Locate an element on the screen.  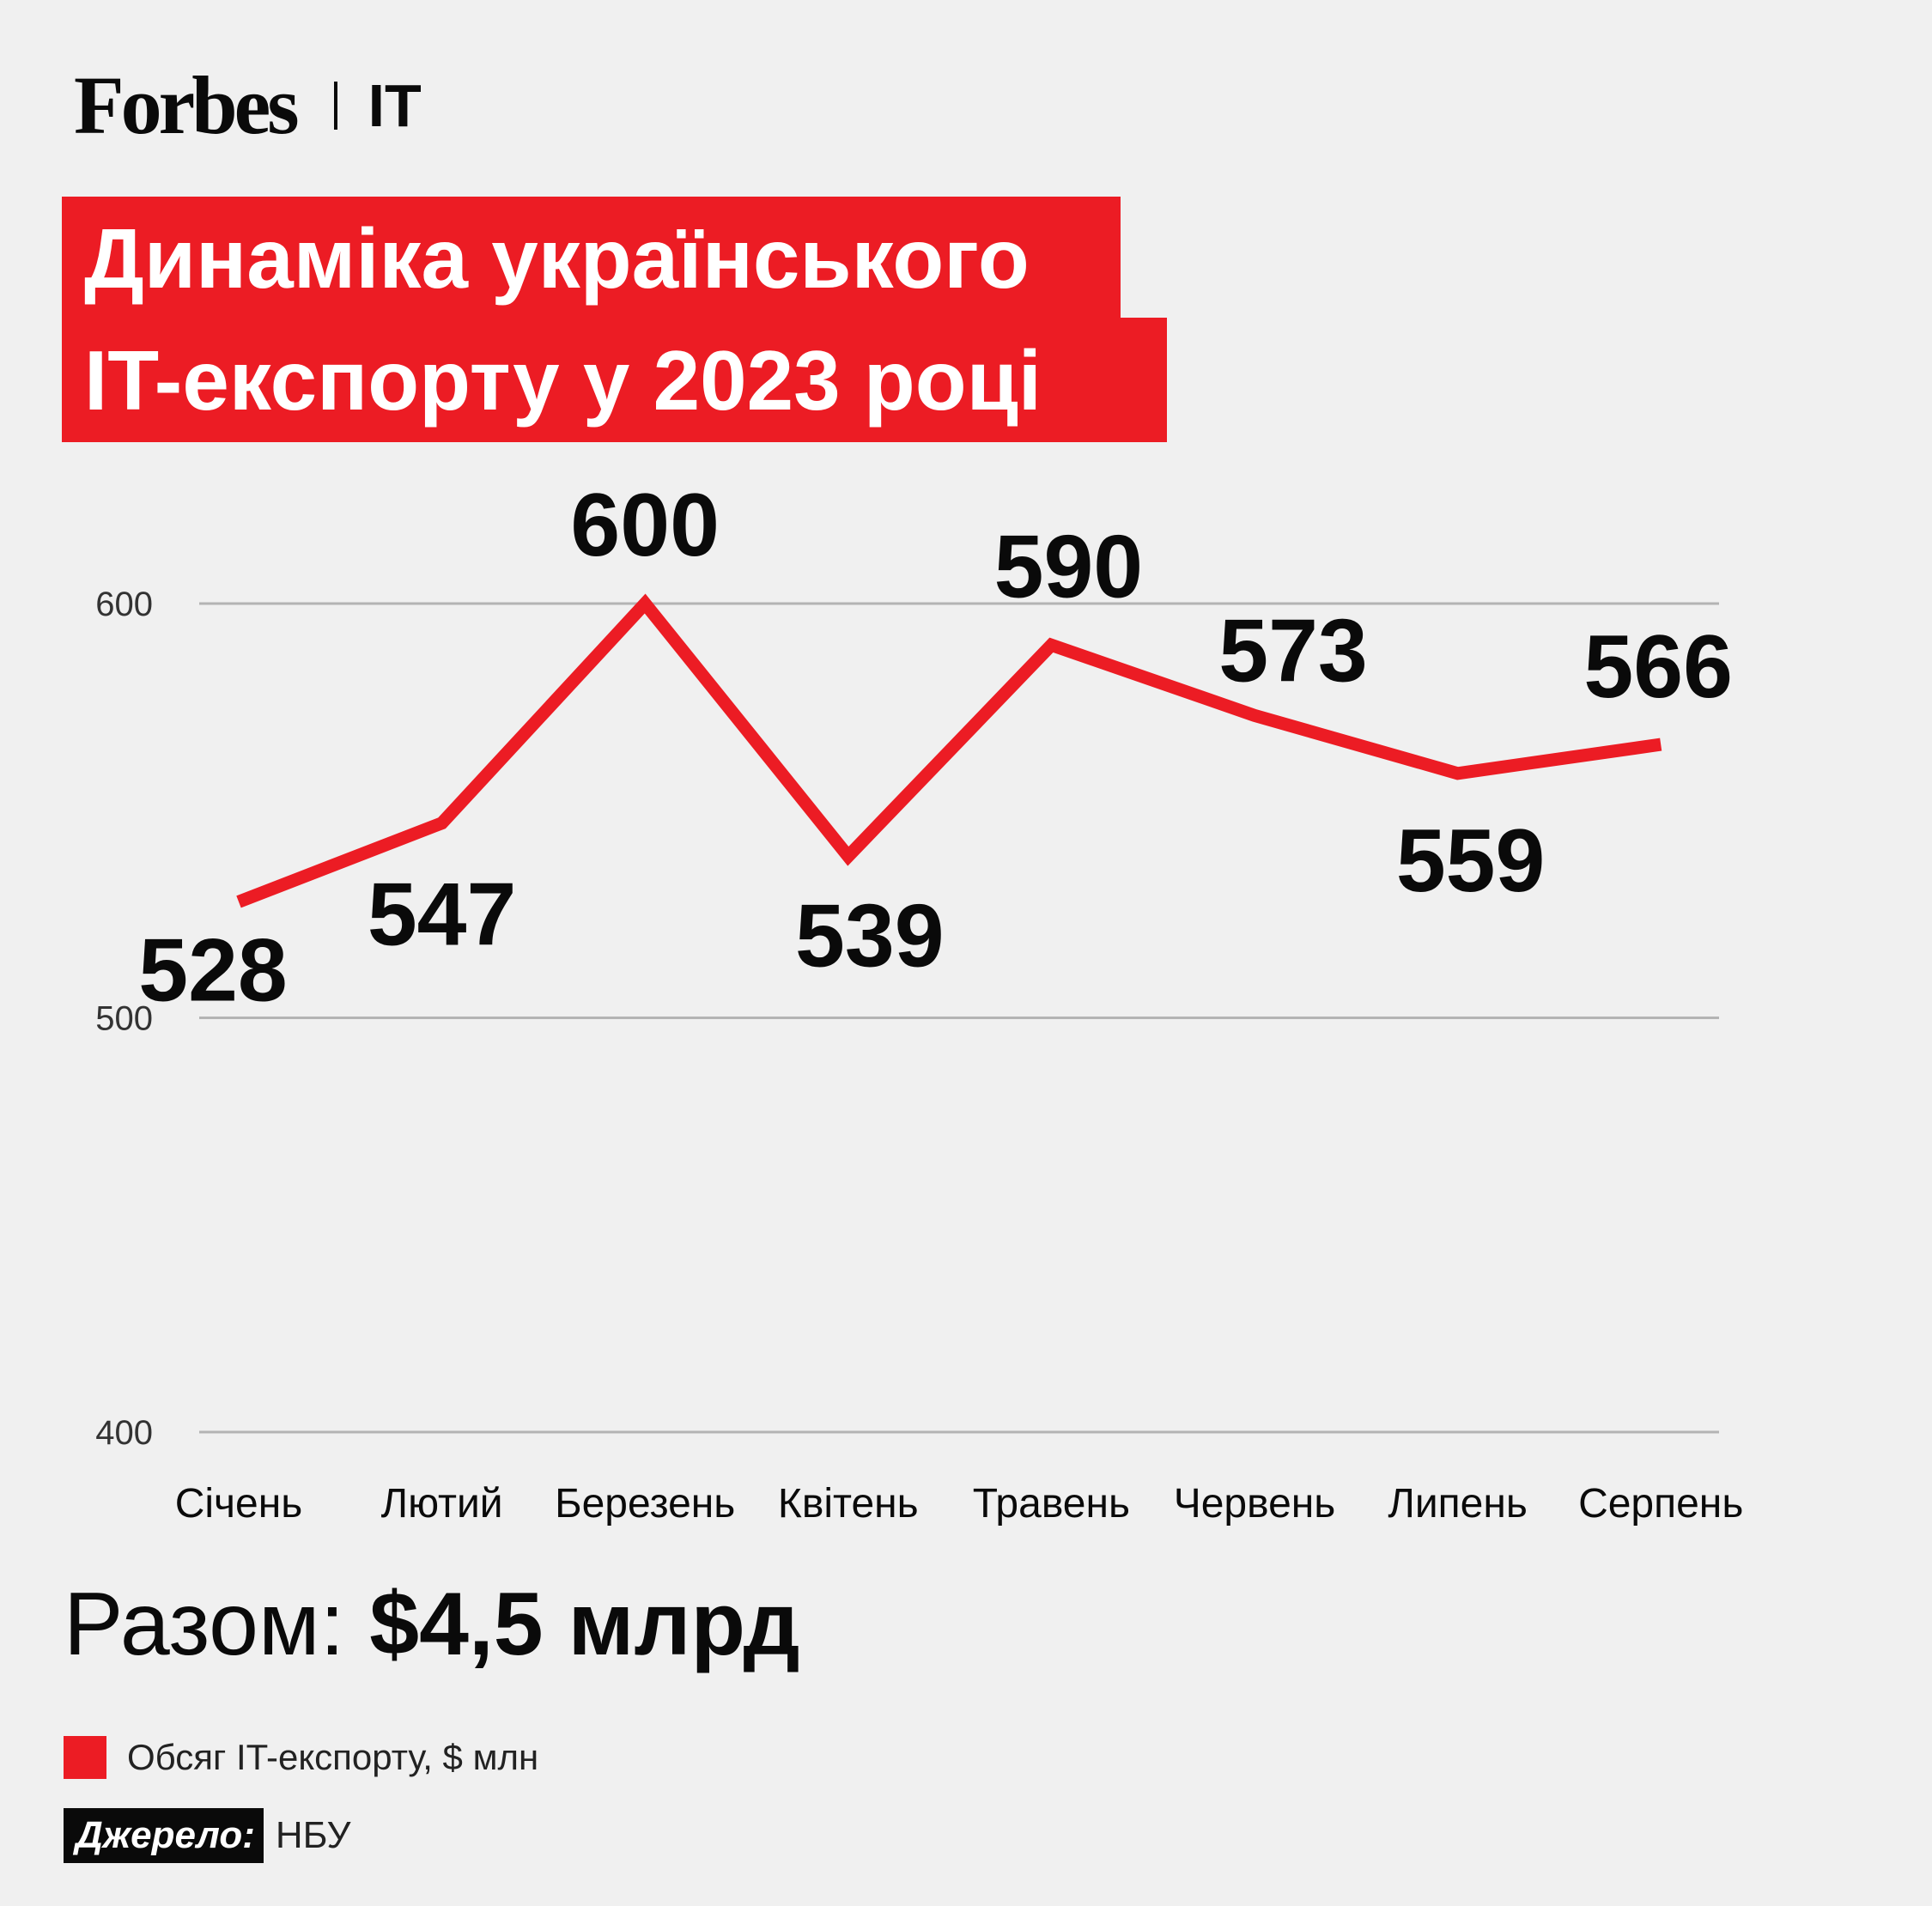
legend: Обсяг IT-експорту, $ млн is located at coordinates (301, 1757).